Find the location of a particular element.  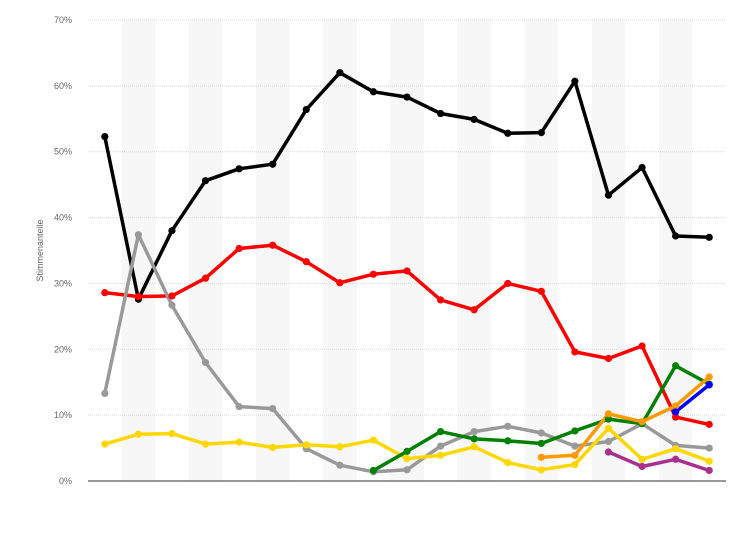

y-tick-label: 70% is located at coordinates (63, 20).